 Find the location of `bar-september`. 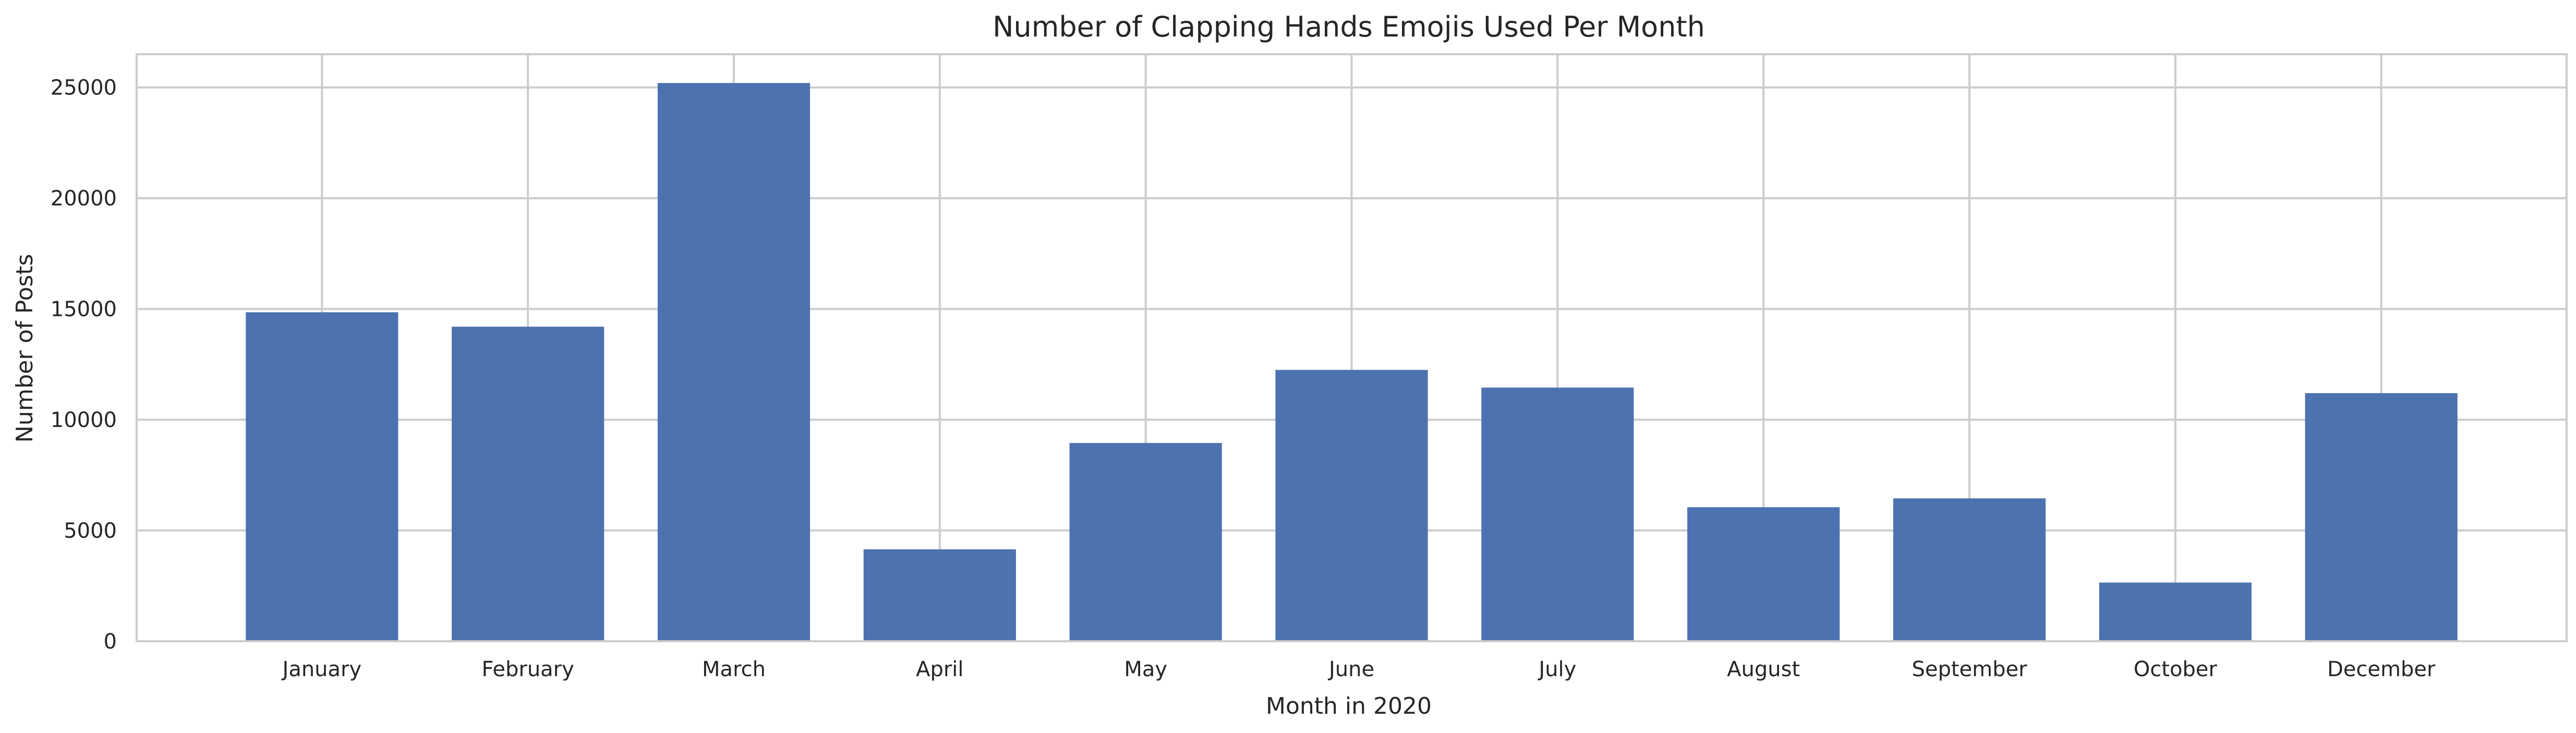

bar-september is located at coordinates (1969, 569).